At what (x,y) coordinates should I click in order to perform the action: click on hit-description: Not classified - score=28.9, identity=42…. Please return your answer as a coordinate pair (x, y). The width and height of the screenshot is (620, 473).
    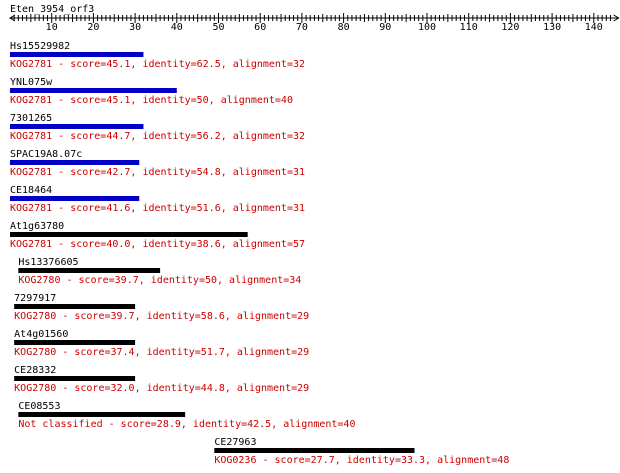
    Looking at the image, I should click on (186, 424).